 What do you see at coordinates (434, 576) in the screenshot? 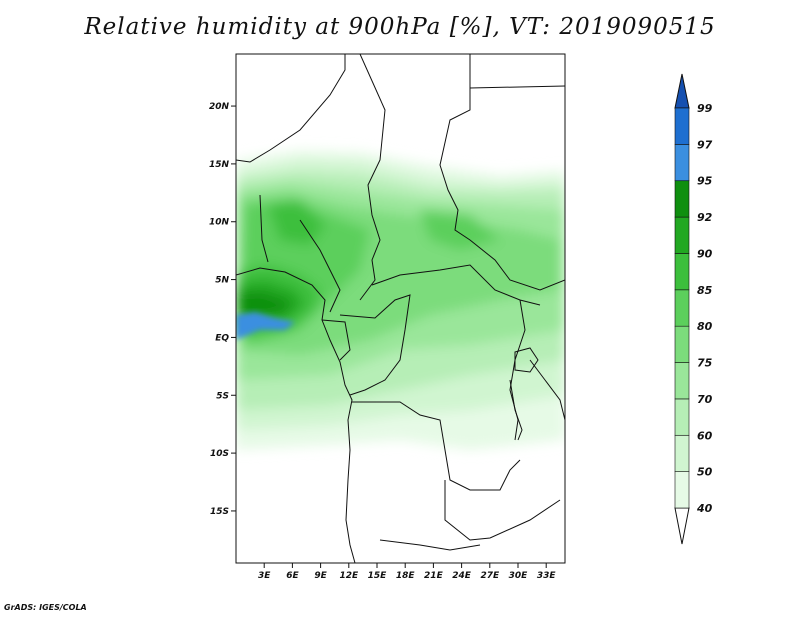
I see `lon-label: 21E` at bounding box center [434, 576].